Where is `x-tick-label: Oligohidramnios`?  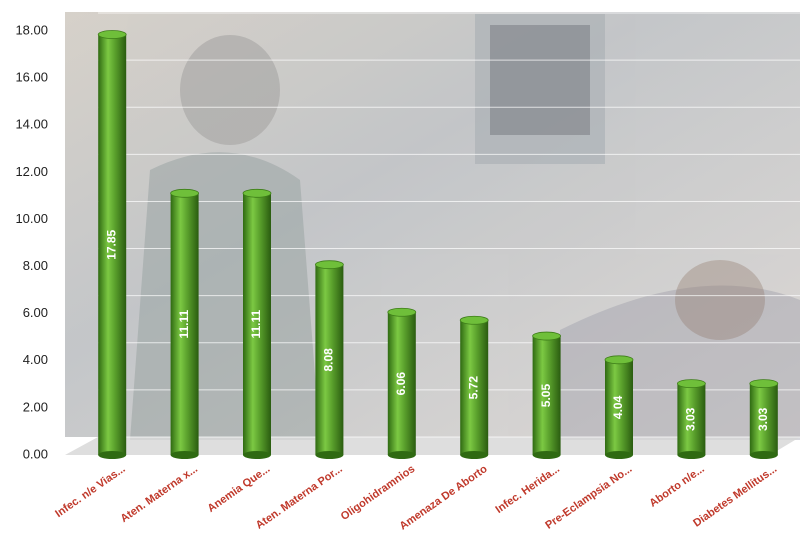
x-tick-label: Oligohidramnios is located at coordinates (378, 493).